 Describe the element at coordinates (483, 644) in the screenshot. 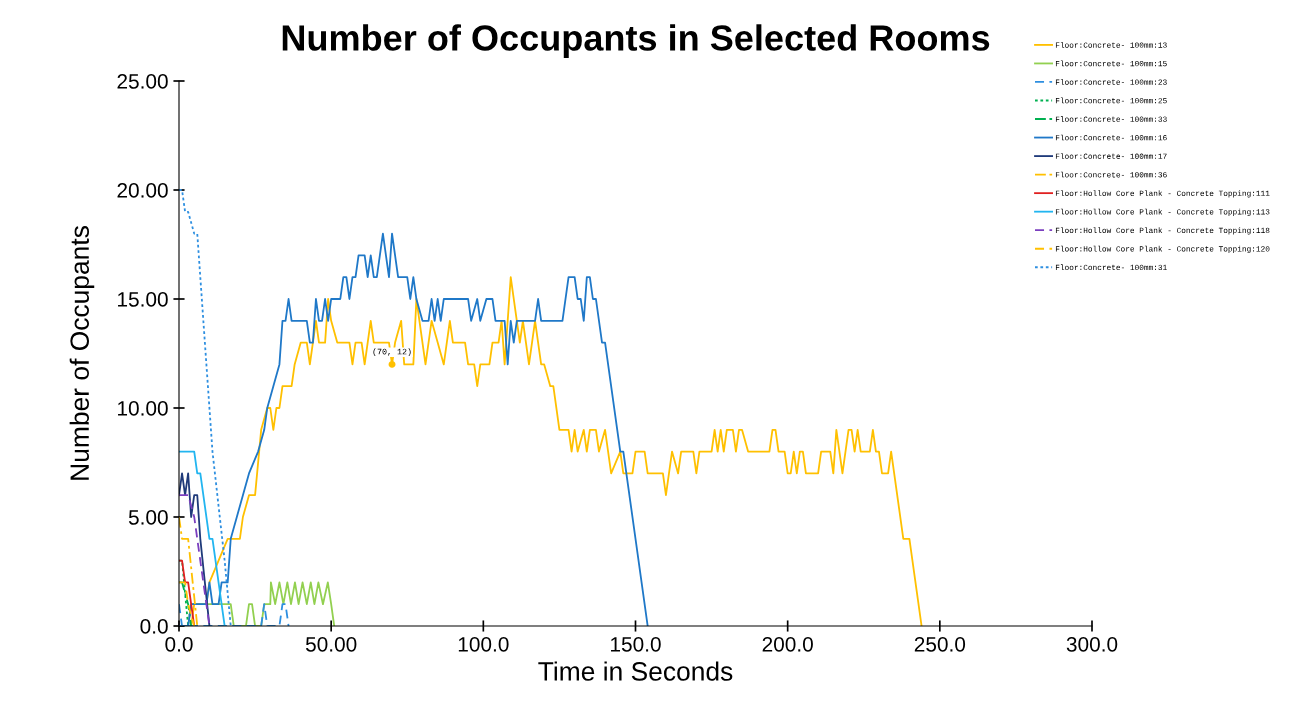

I see `x-tick-label: 100.0` at that location.